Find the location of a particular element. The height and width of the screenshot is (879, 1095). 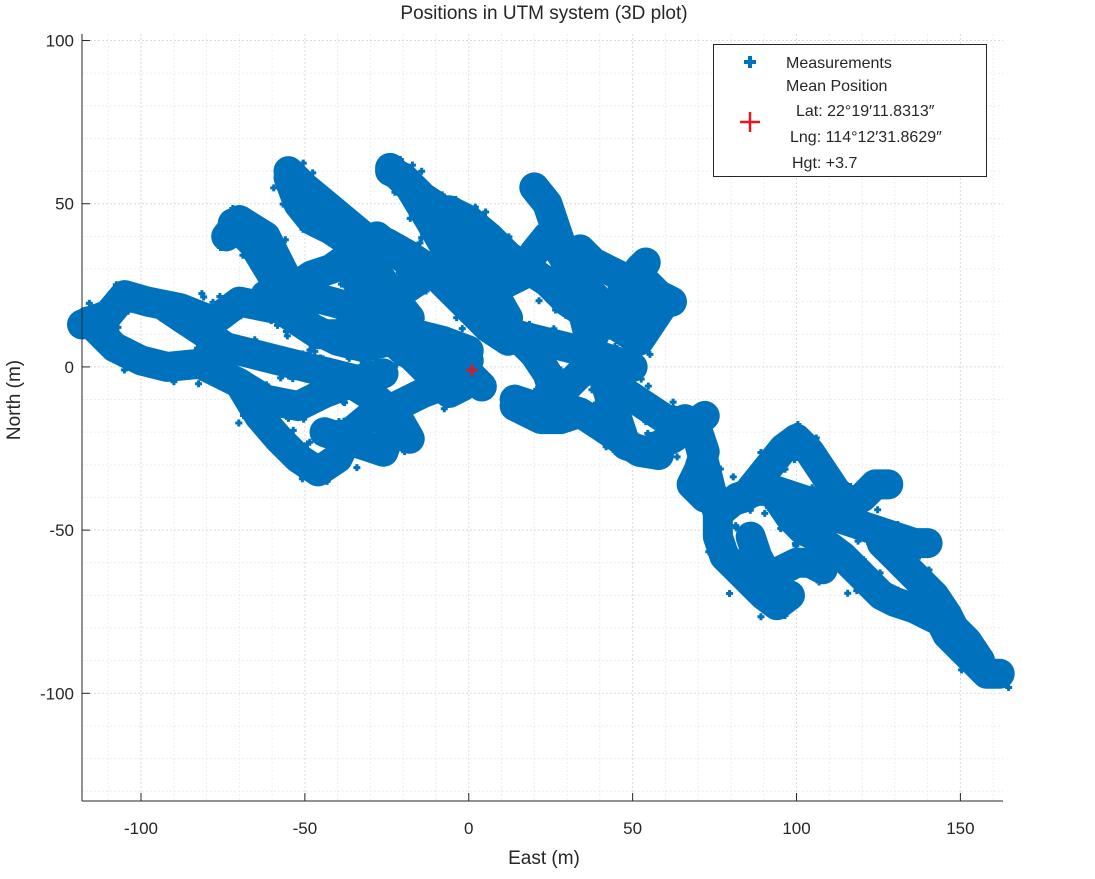

x-tick-label: 0 is located at coordinates (468, 828).